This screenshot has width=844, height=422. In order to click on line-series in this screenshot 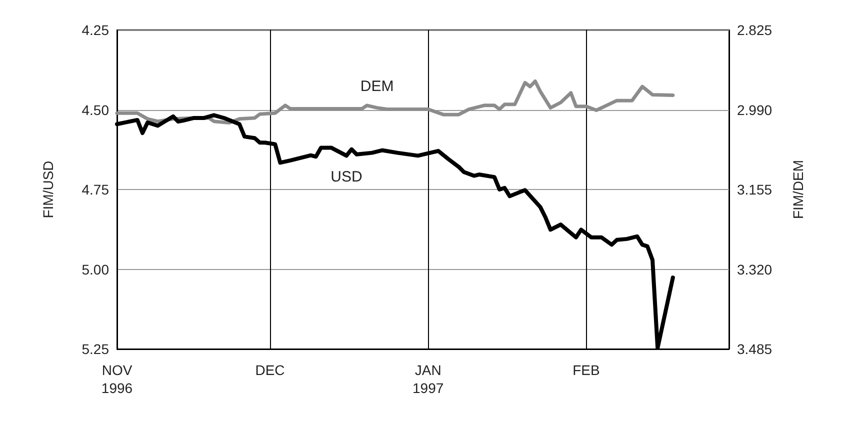, I will do `click(395, 102)`.